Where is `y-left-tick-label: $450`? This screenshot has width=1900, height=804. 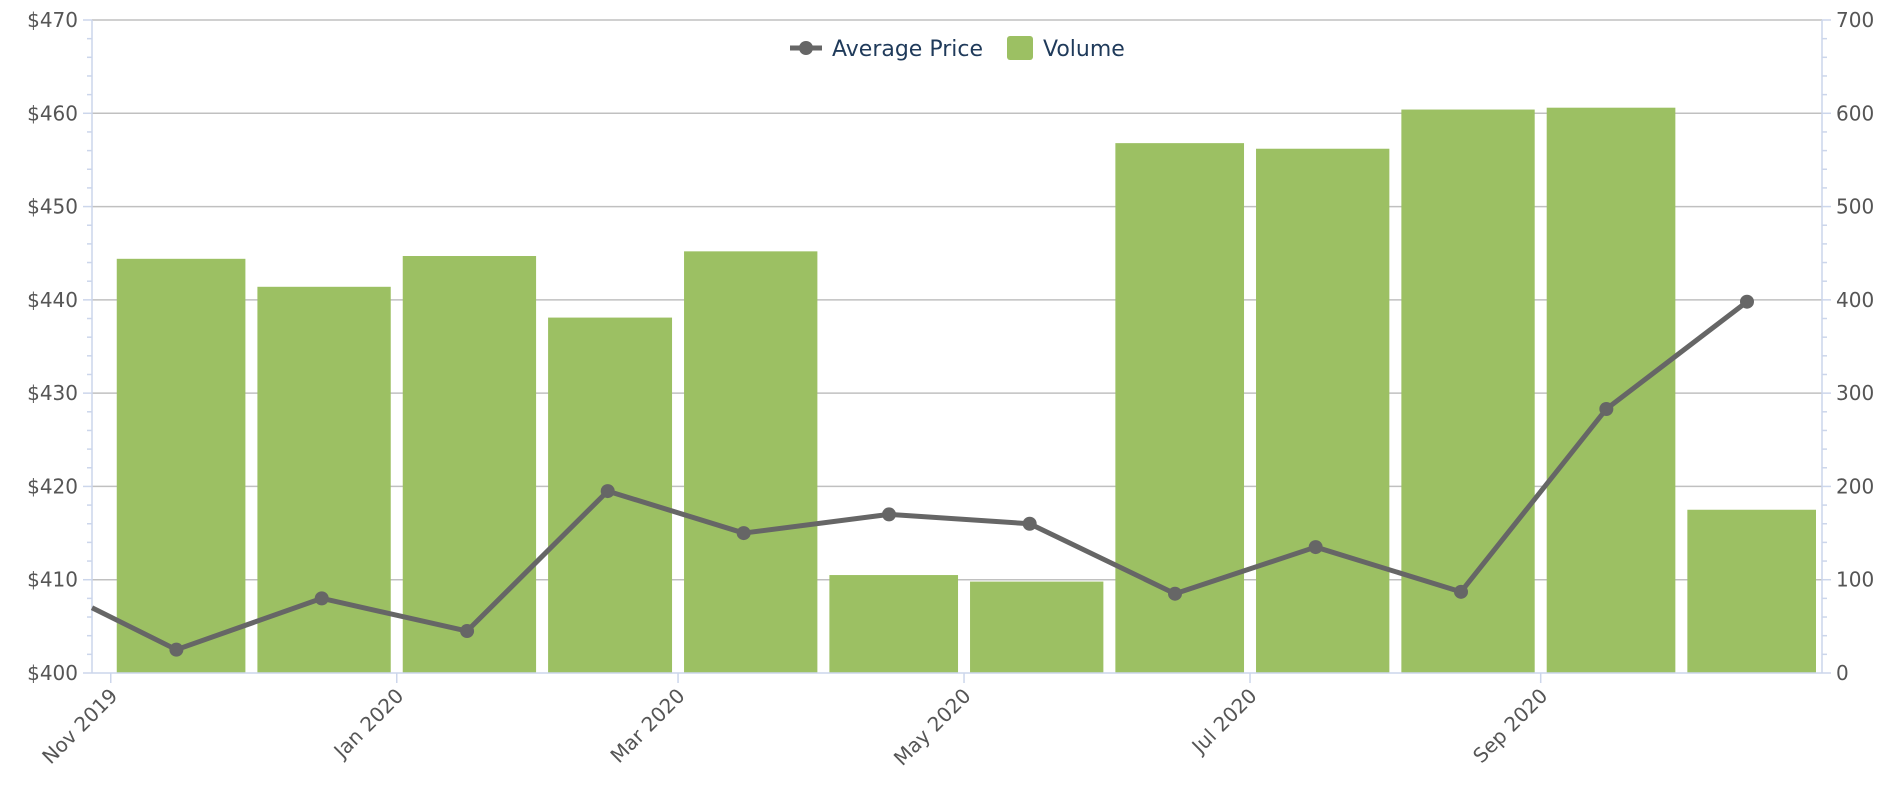 y-left-tick-label: $450 is located at coordinates (52, 207).